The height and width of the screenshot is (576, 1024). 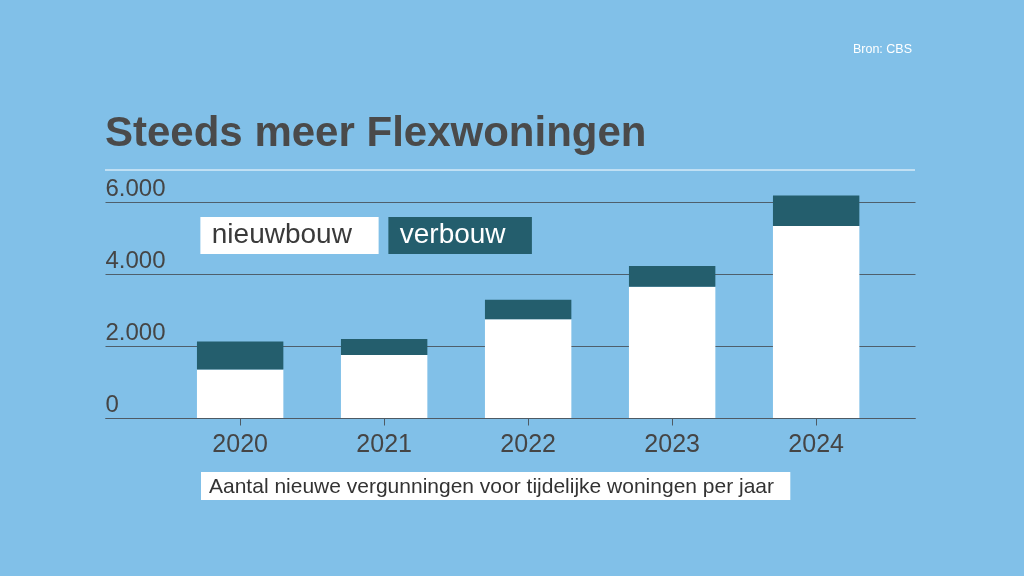 What do you see at coordinates (816, 442) in the screenshot?
I see `x-tick-label: 2024` at bounding box center [816, 442].